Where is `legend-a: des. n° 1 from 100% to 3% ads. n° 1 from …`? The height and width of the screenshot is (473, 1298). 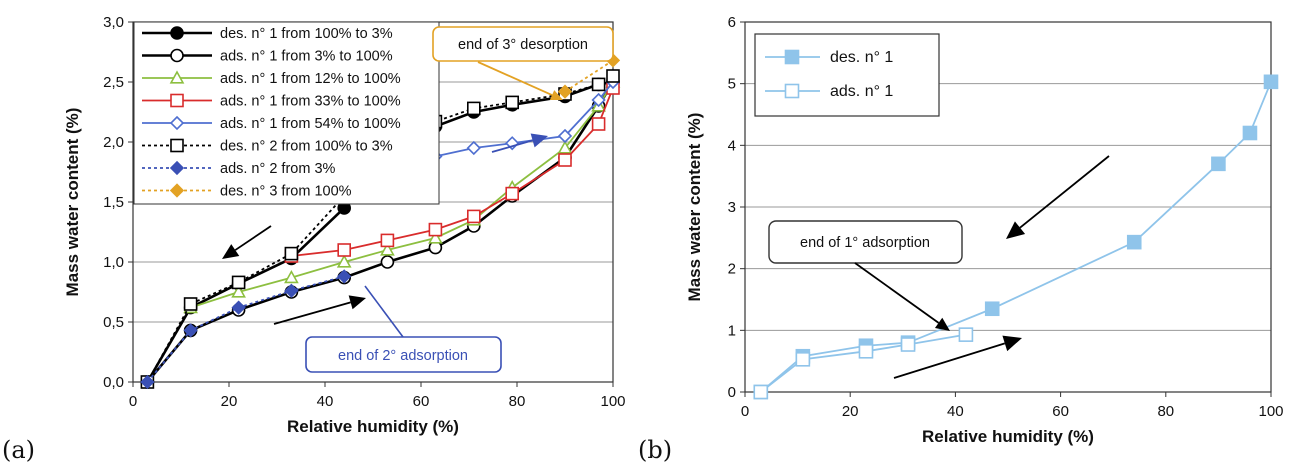 legend-a: des. n° 1 from 100% to 3% ads. n° 1 from … is located at coordinates (286, 113).